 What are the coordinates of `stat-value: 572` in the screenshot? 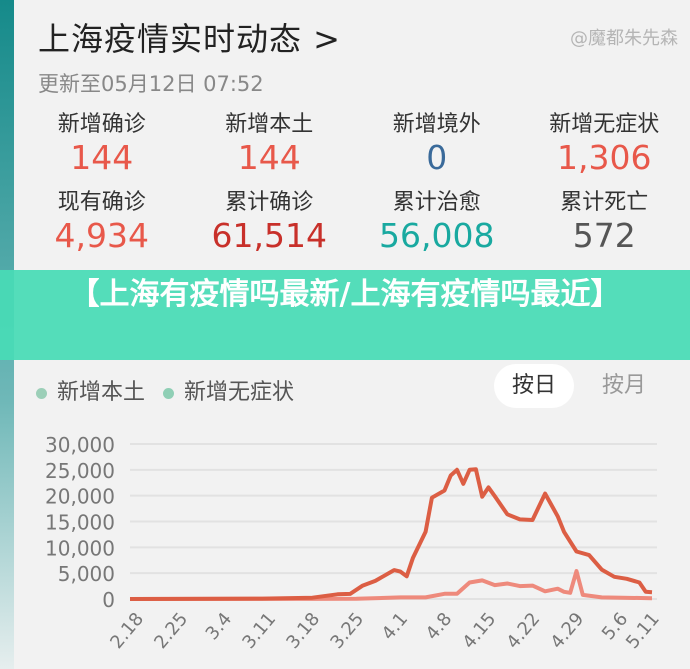 It's located at (604, 235).